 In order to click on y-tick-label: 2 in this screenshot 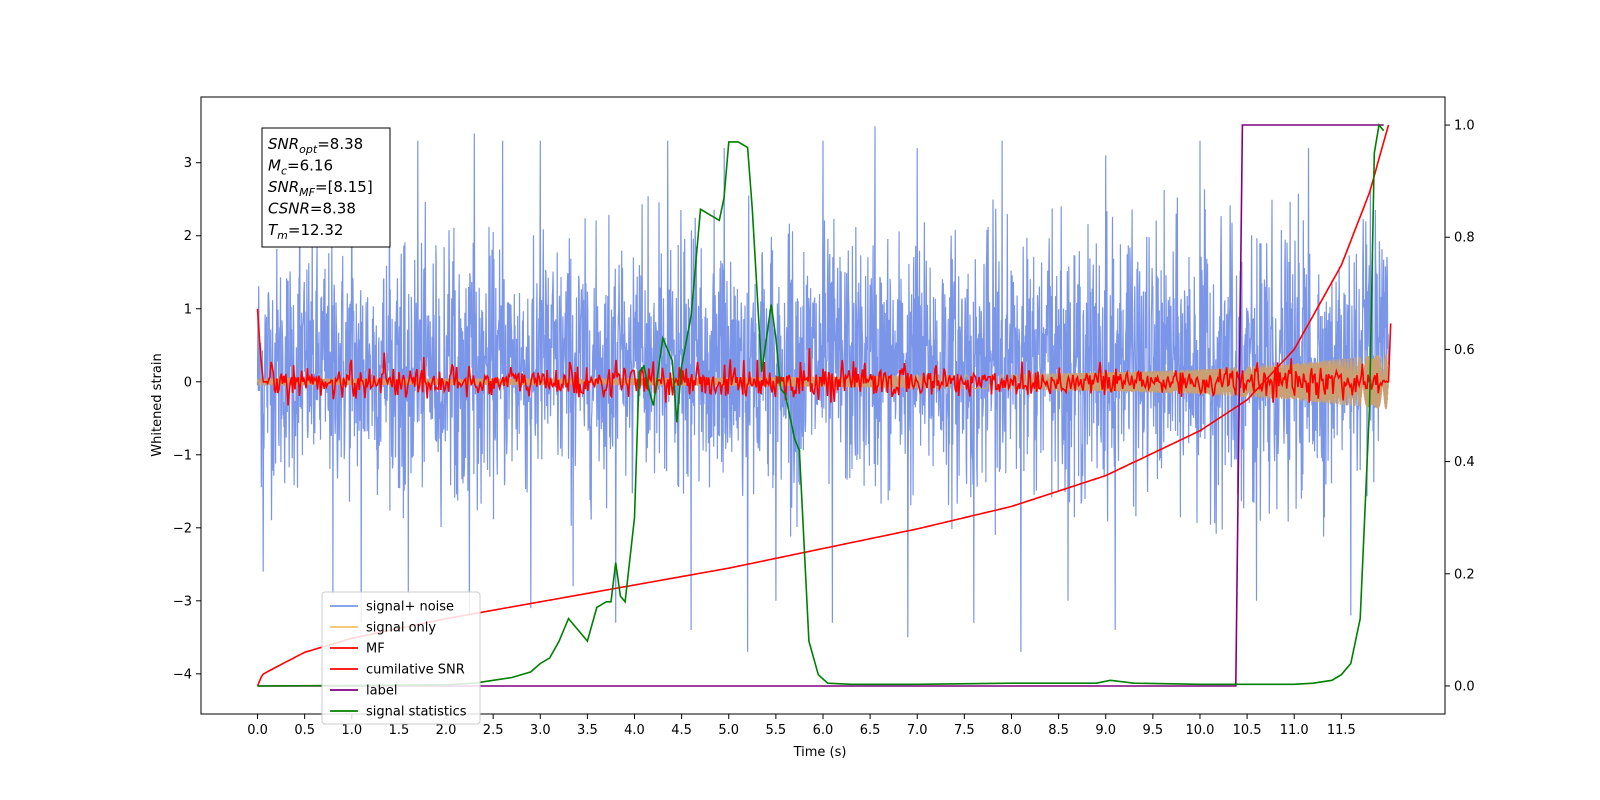, I will do `click(188, 236)`.